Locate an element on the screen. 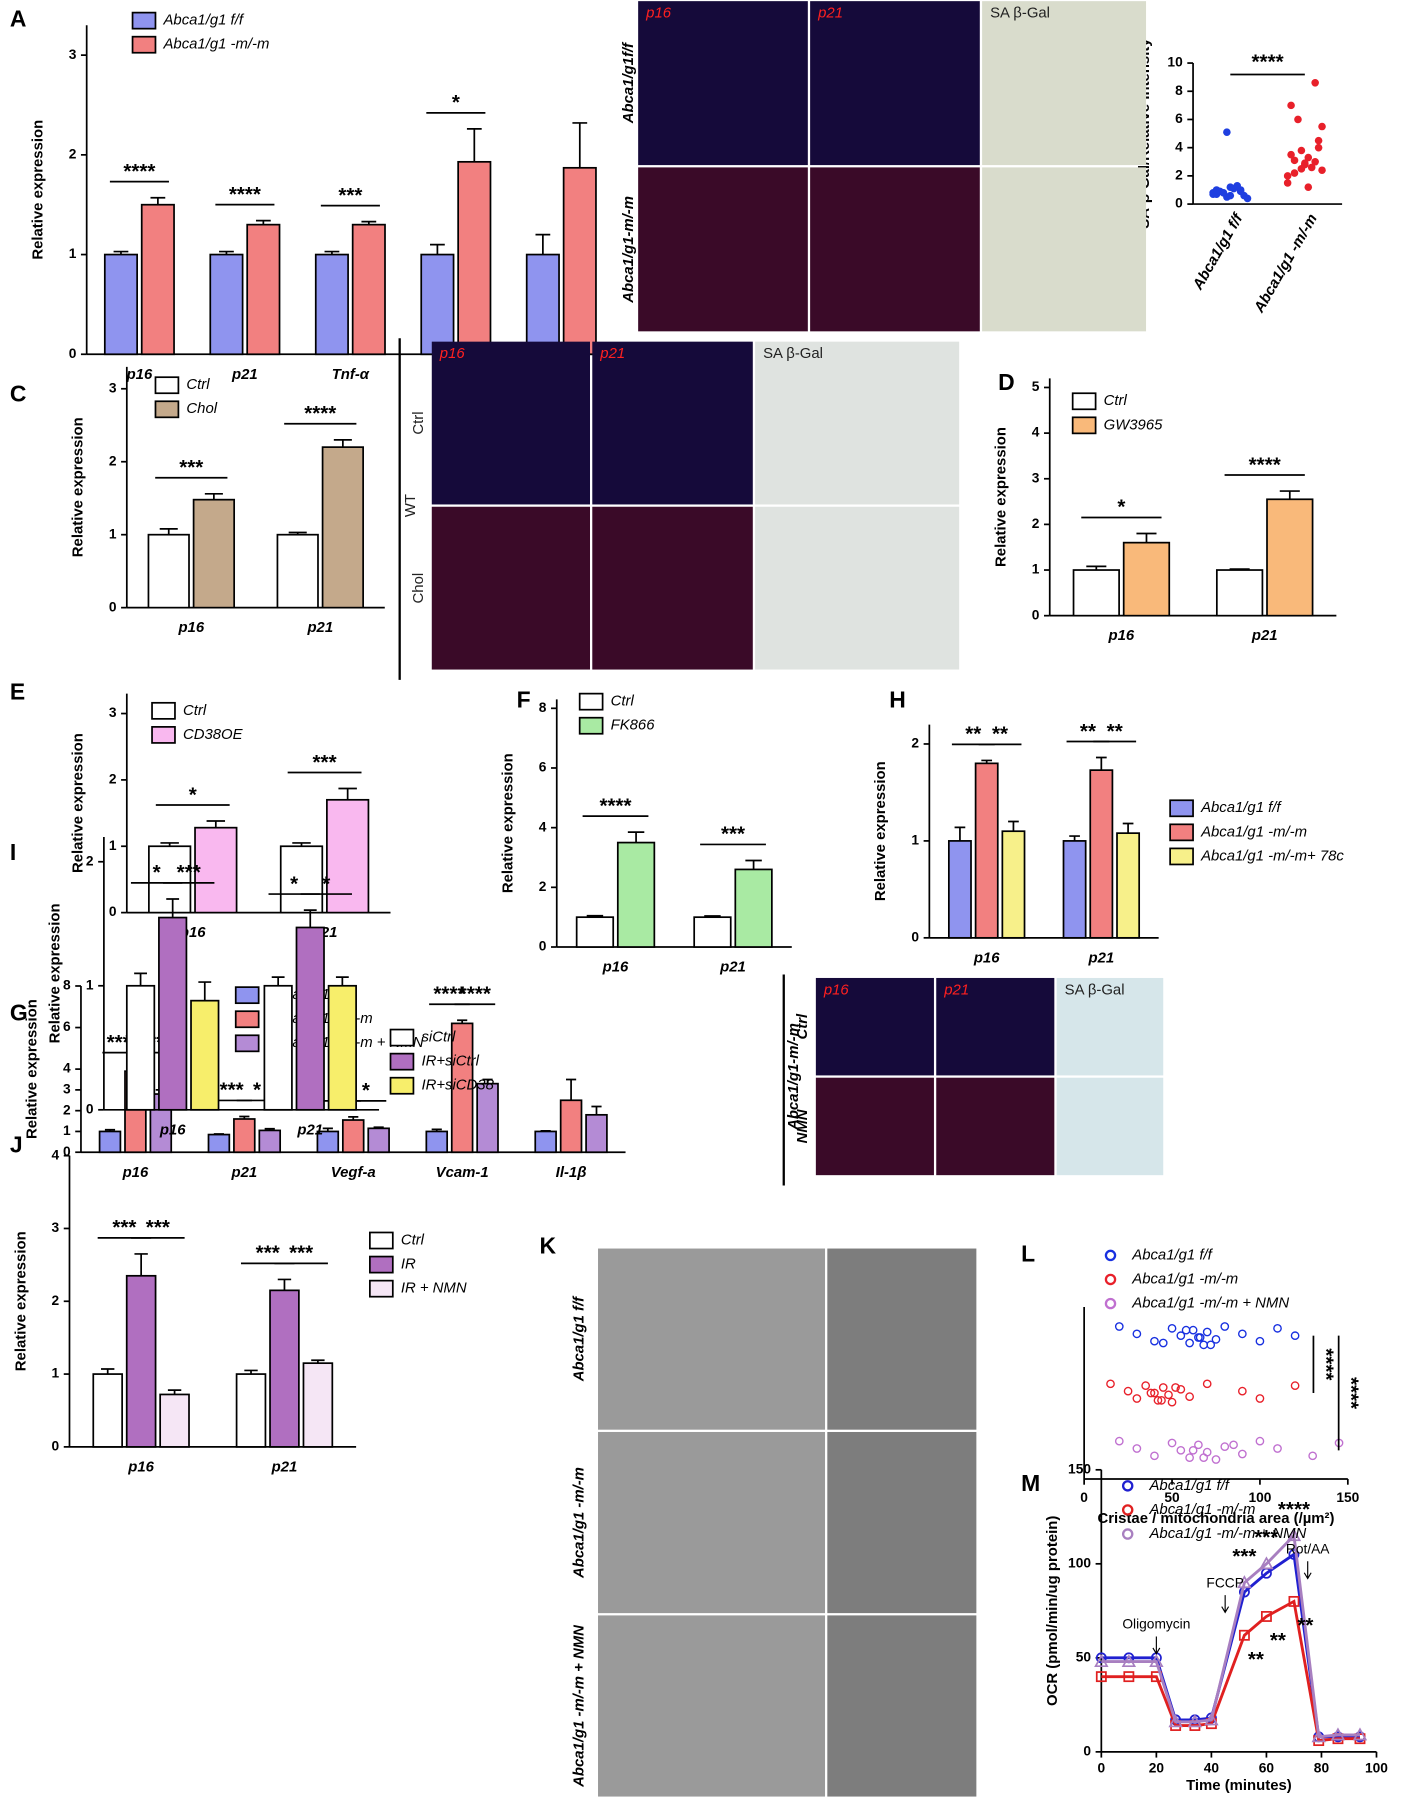 This screenshot has height=1800, width=1407. panel-letter: F is located at coordinates (524, 700).